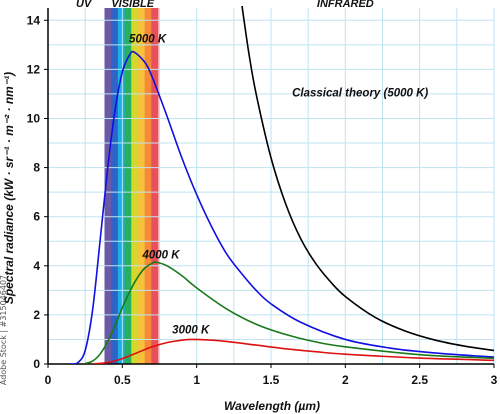 The height and width of the screenshot is (414, 500). What do you see at coordinates (148, 39) in the screenshot?
I see `series-label-5000-k: 5000 K` at bounding box center [148, 39].